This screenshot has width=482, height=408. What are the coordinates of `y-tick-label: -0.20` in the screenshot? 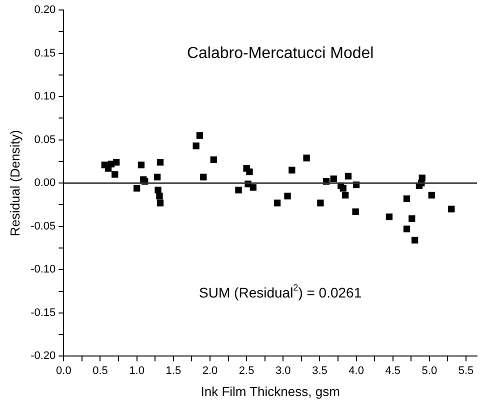 It's located at (43, 356).